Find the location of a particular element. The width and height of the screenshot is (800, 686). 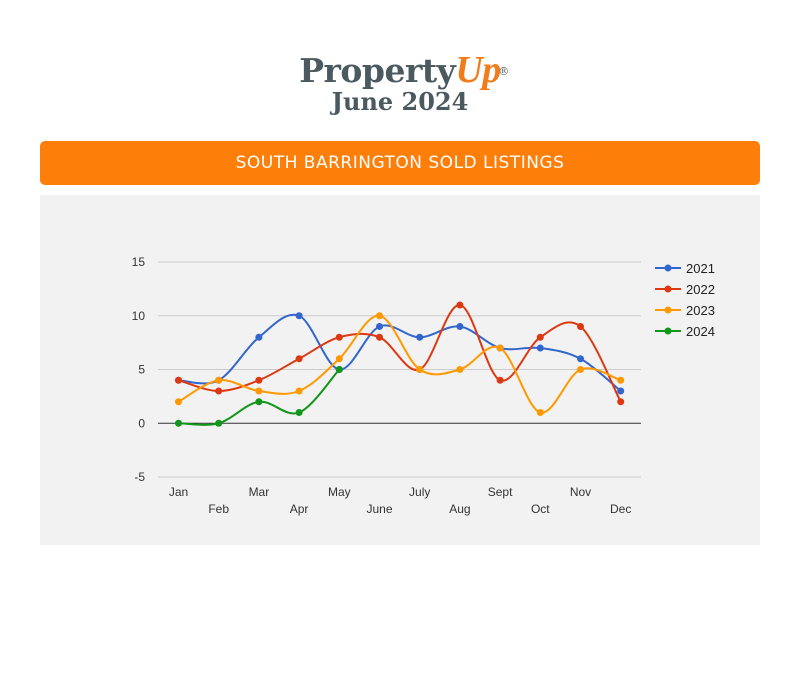

brand-accent: Up is located at coordinates (478, 70).